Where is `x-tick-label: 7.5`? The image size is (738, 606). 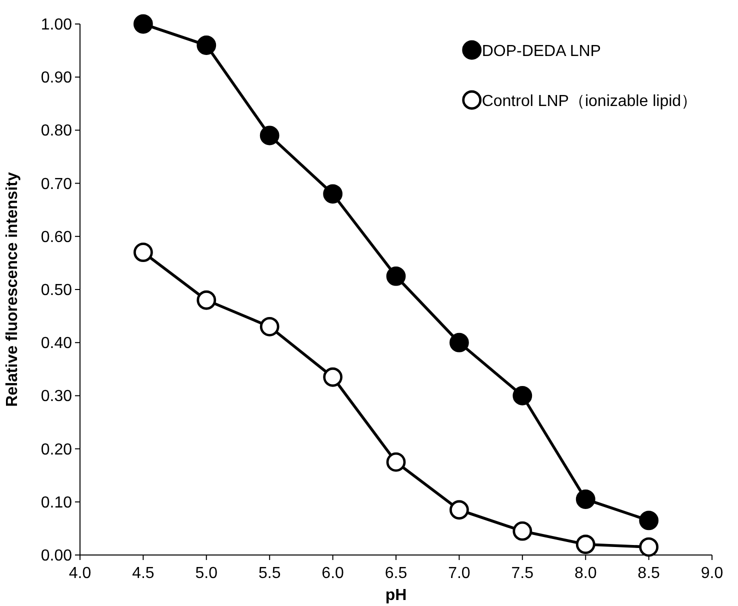 x-tick-label: 7.5 is located at coordinates (522, 573).